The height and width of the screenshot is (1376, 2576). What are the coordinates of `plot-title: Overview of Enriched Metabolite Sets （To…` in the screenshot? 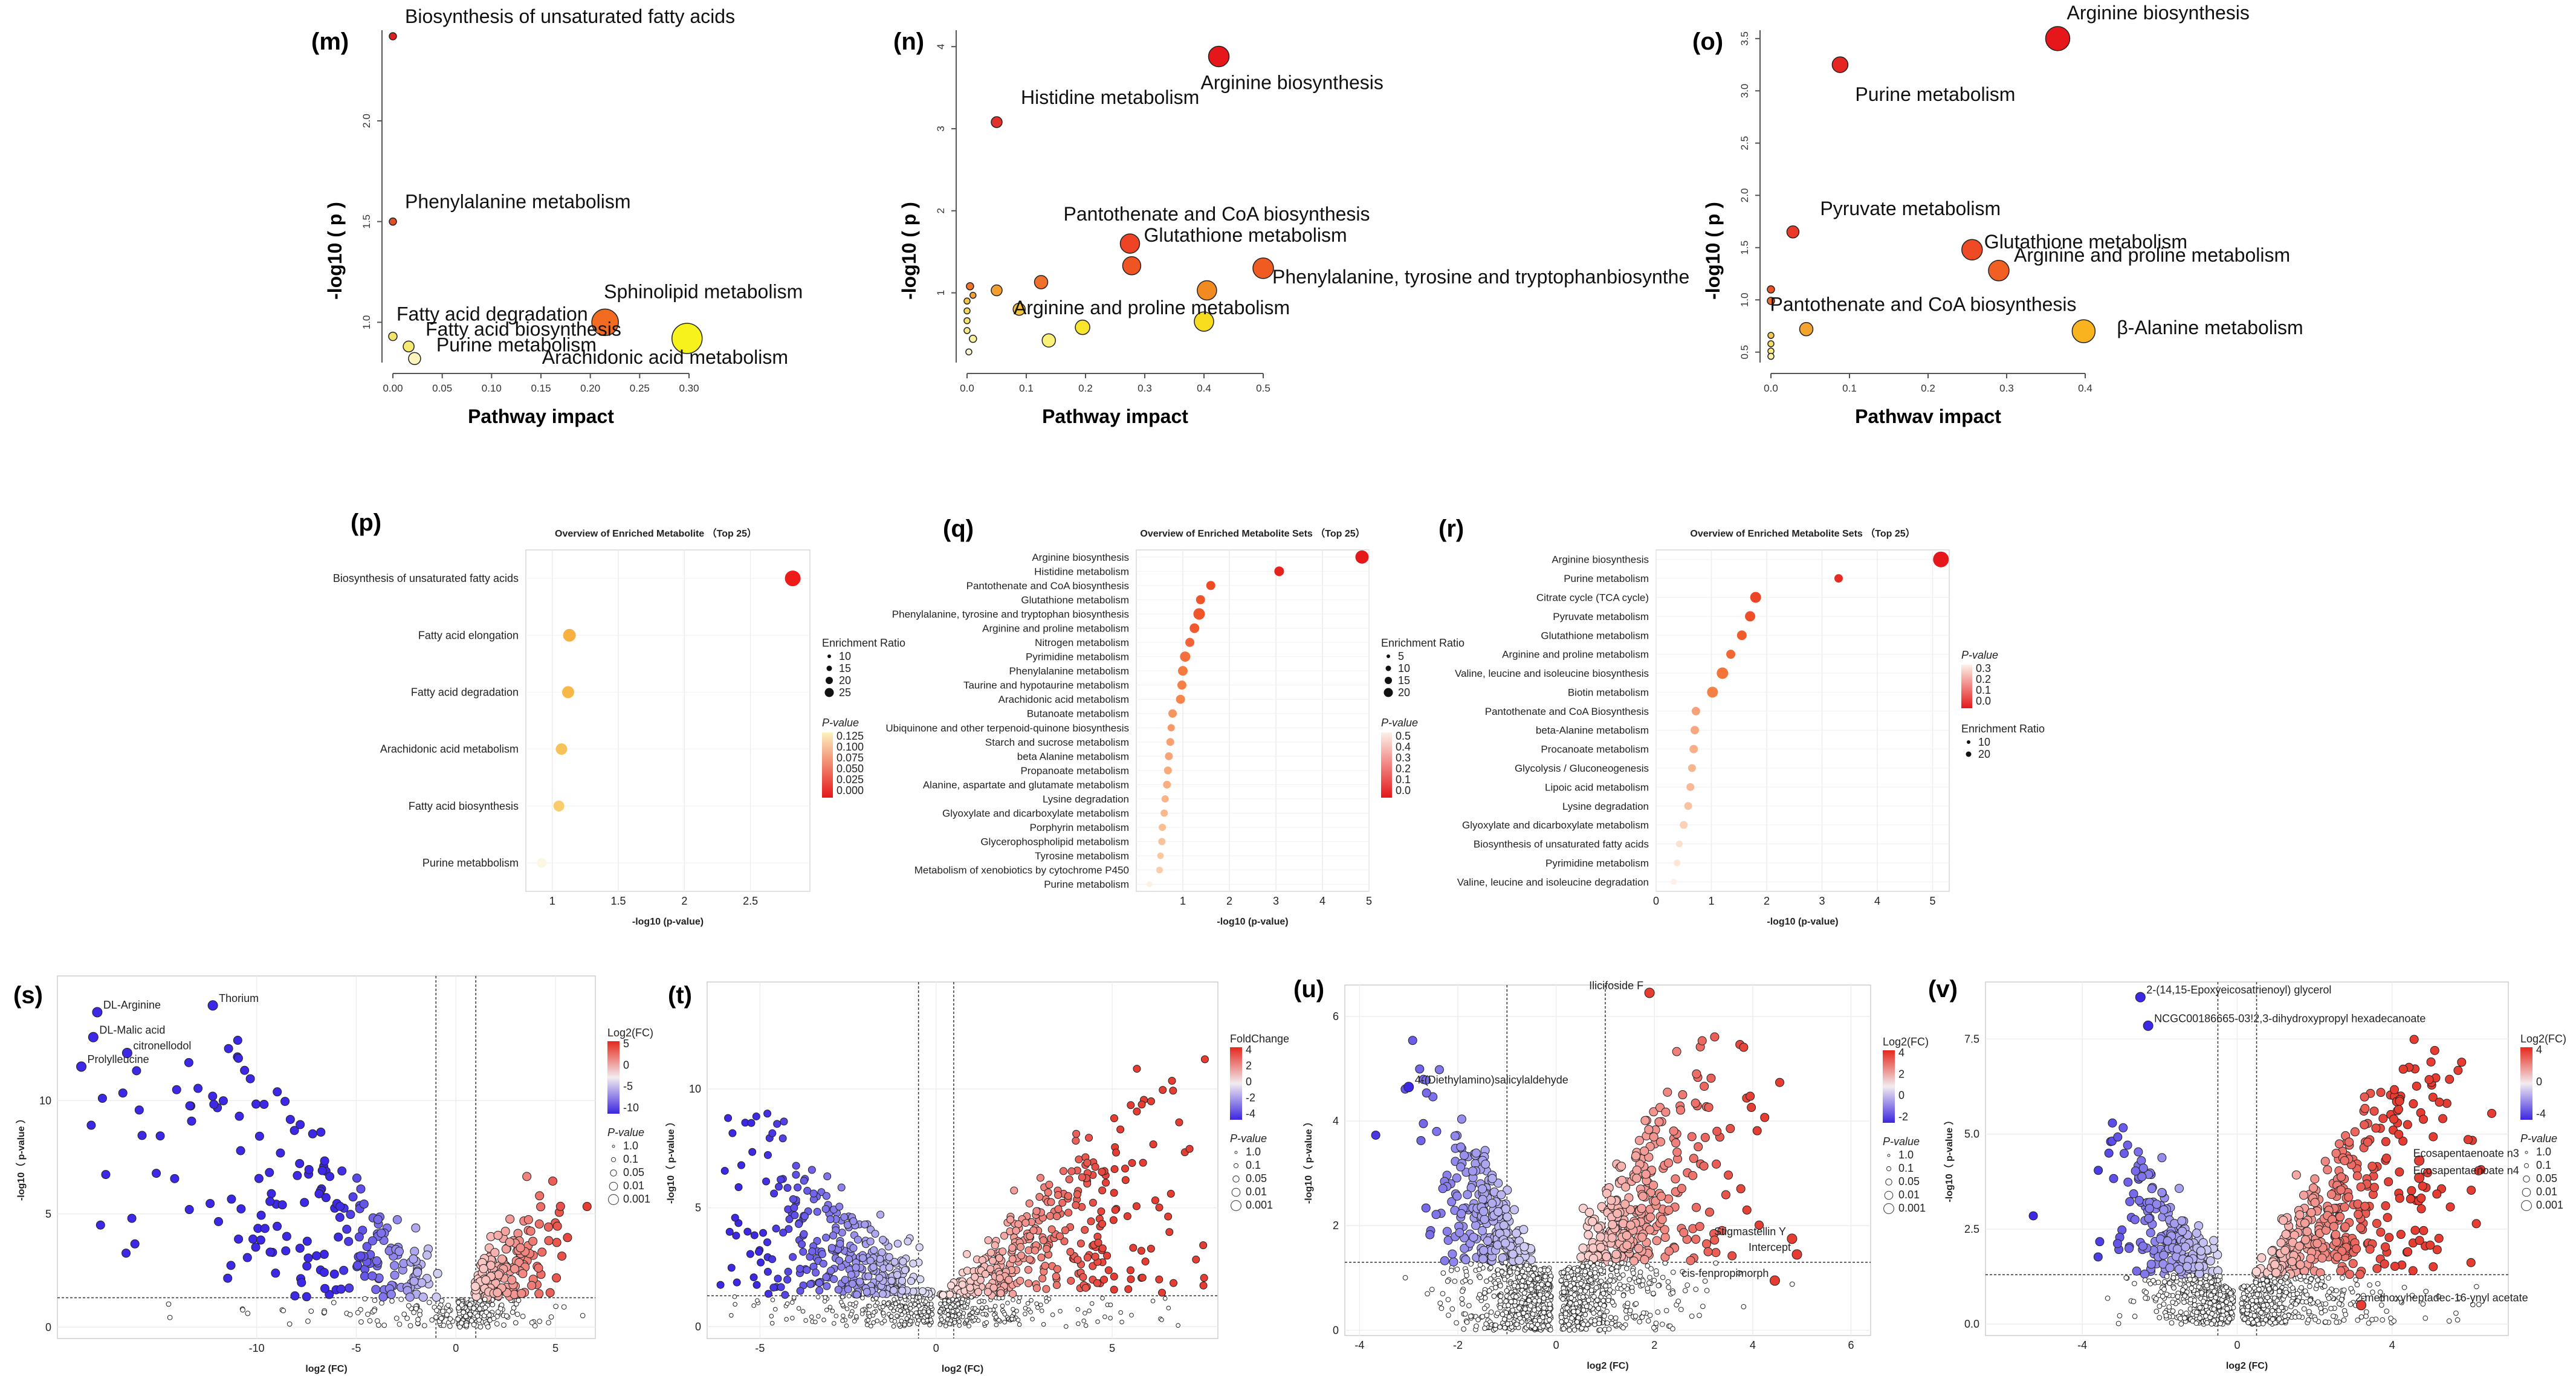 It's located at (1252, 534).